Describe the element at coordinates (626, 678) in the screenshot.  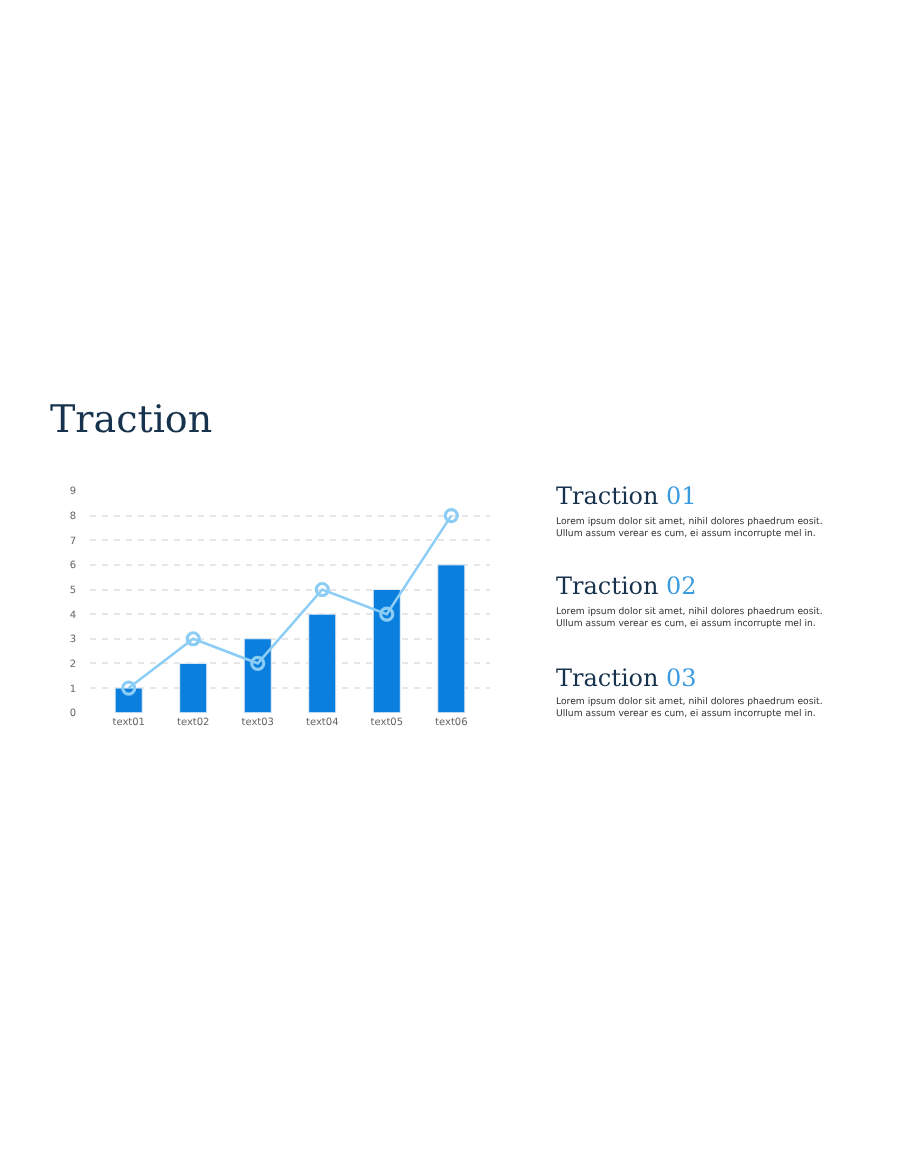
I see `text: Traction 03` at that location.